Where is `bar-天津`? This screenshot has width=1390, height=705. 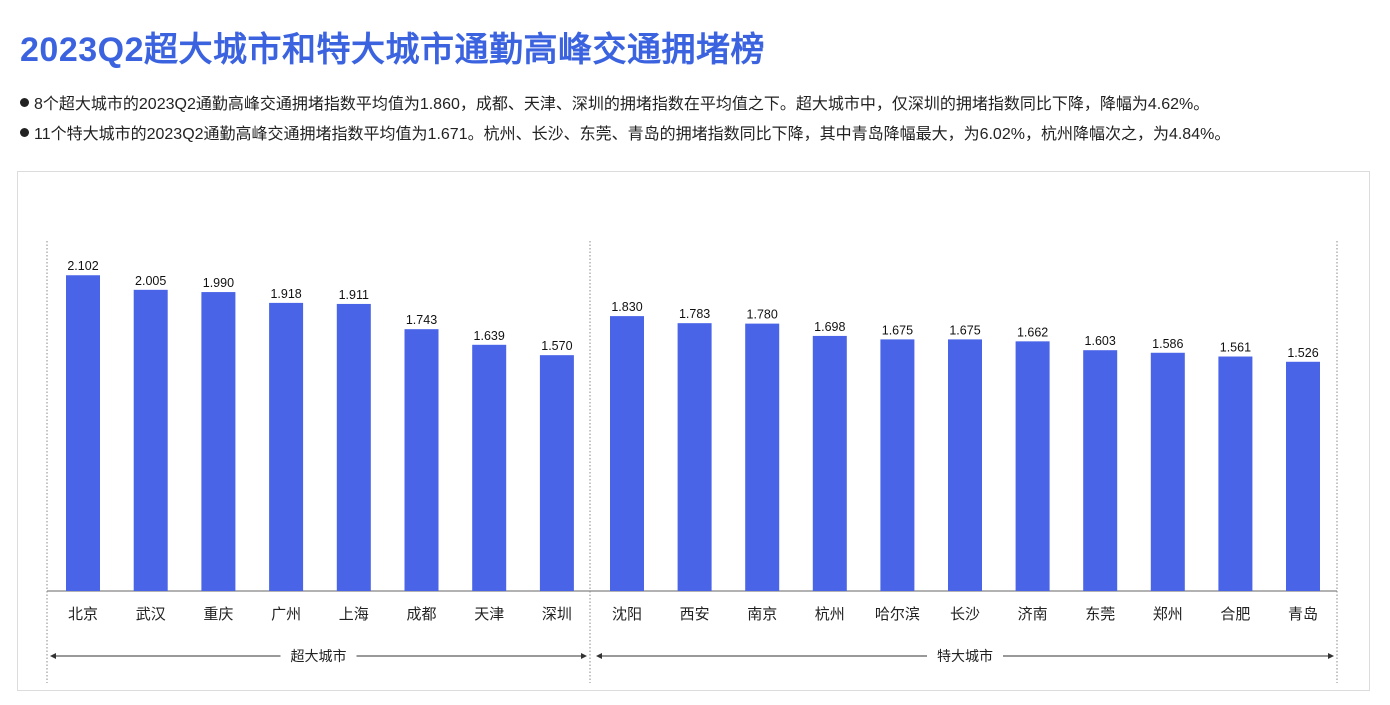
bar-天津 is located at coordinates (489, 467).